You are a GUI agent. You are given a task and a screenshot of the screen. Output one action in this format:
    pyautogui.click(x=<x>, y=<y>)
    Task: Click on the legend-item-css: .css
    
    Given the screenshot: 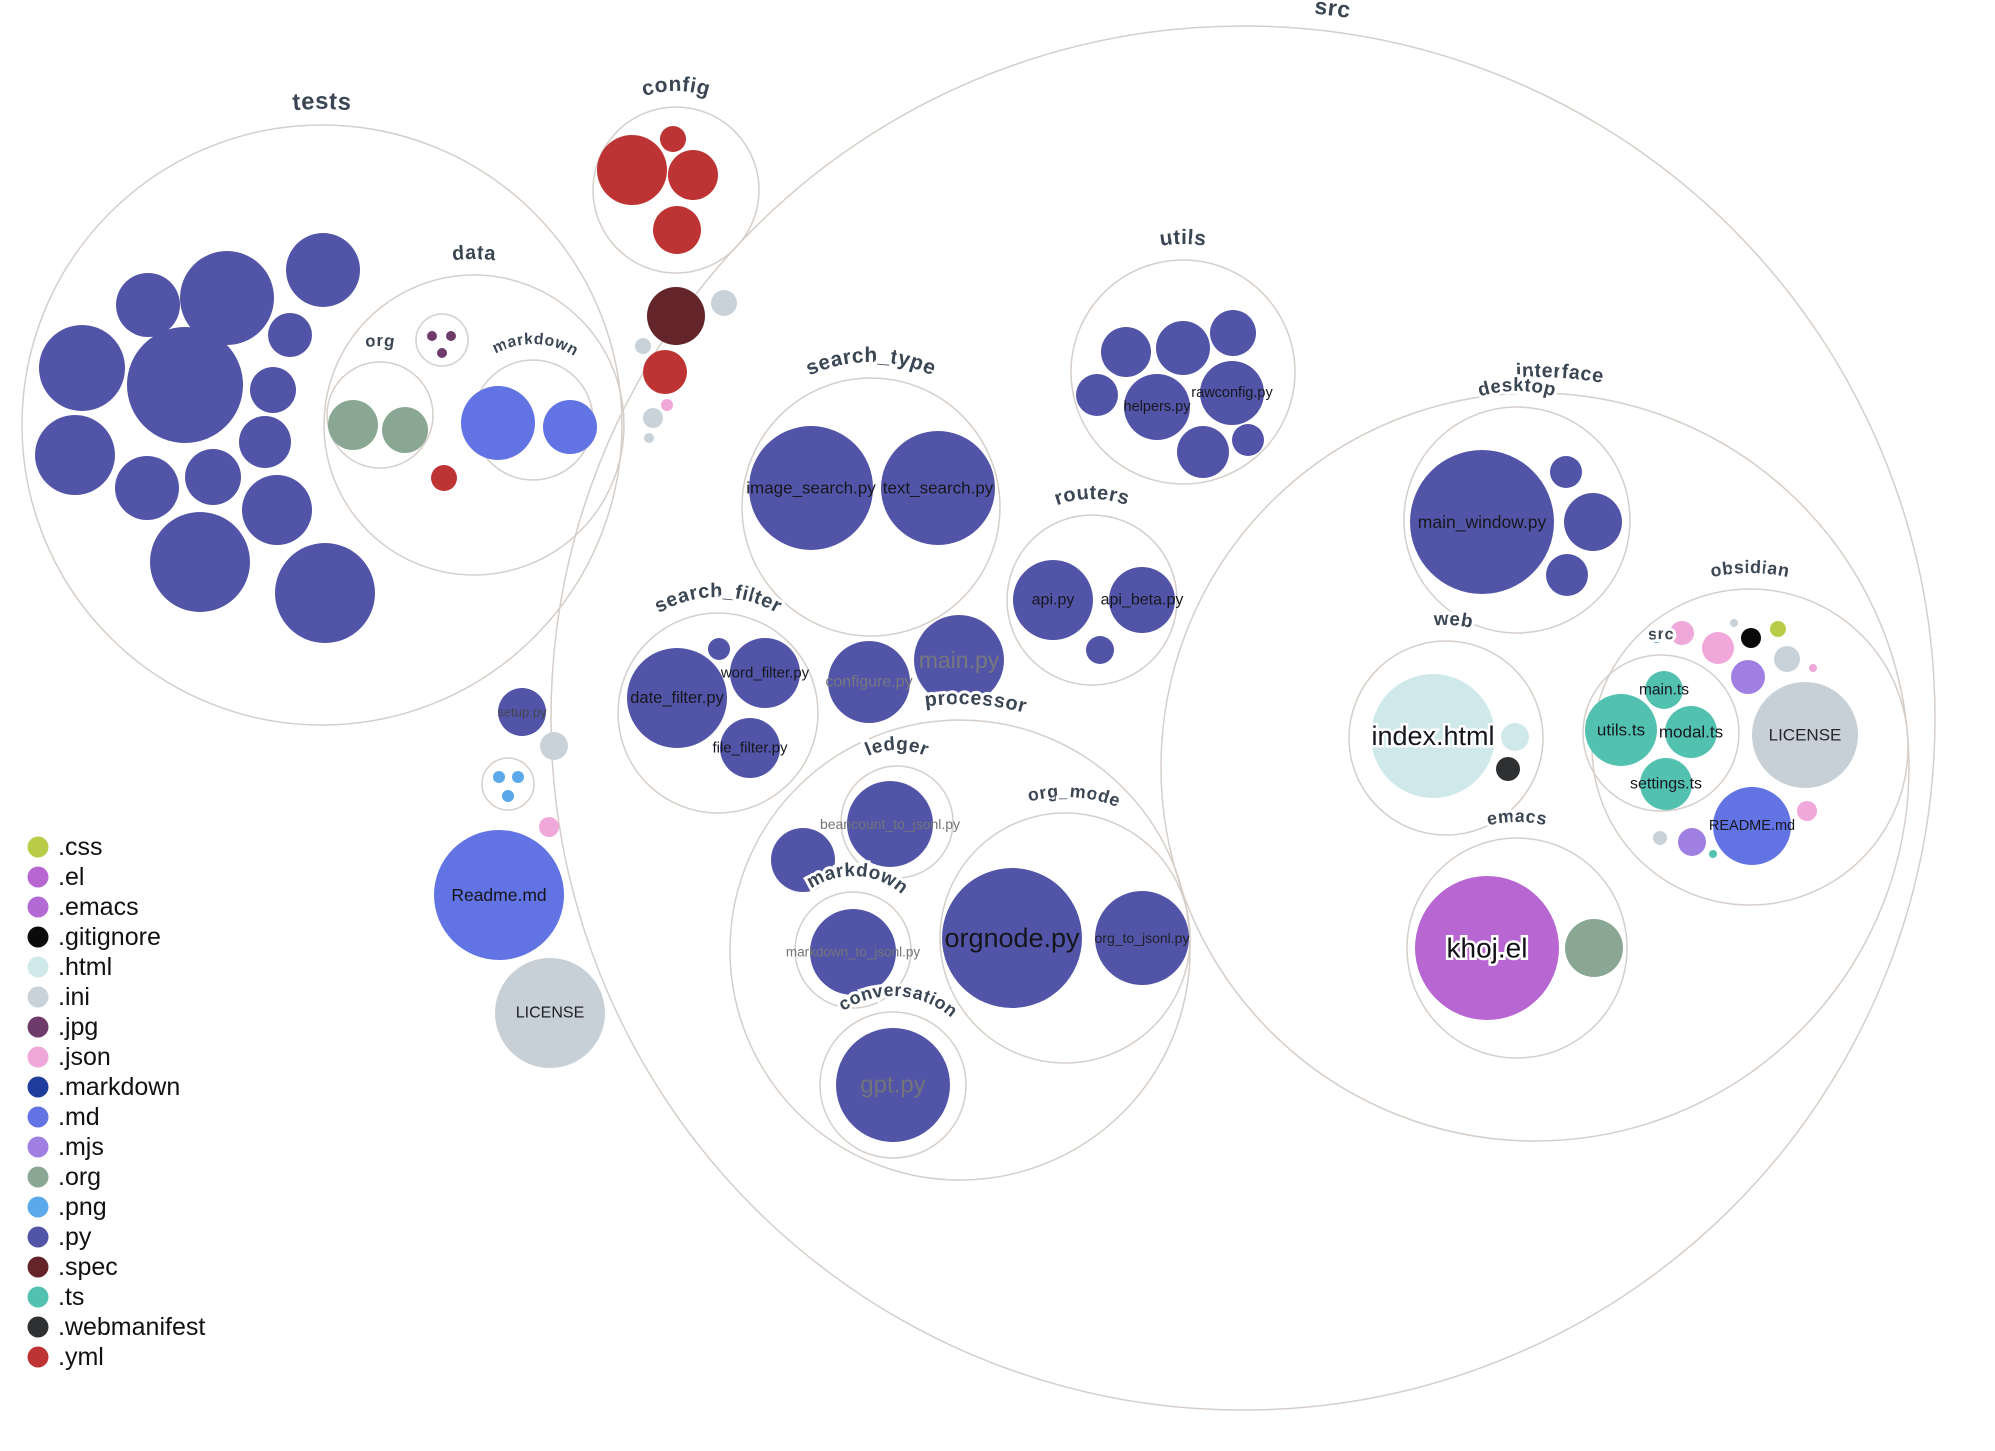 What is the action you would take?
    pyautogui.click(x=64, y=847)
    